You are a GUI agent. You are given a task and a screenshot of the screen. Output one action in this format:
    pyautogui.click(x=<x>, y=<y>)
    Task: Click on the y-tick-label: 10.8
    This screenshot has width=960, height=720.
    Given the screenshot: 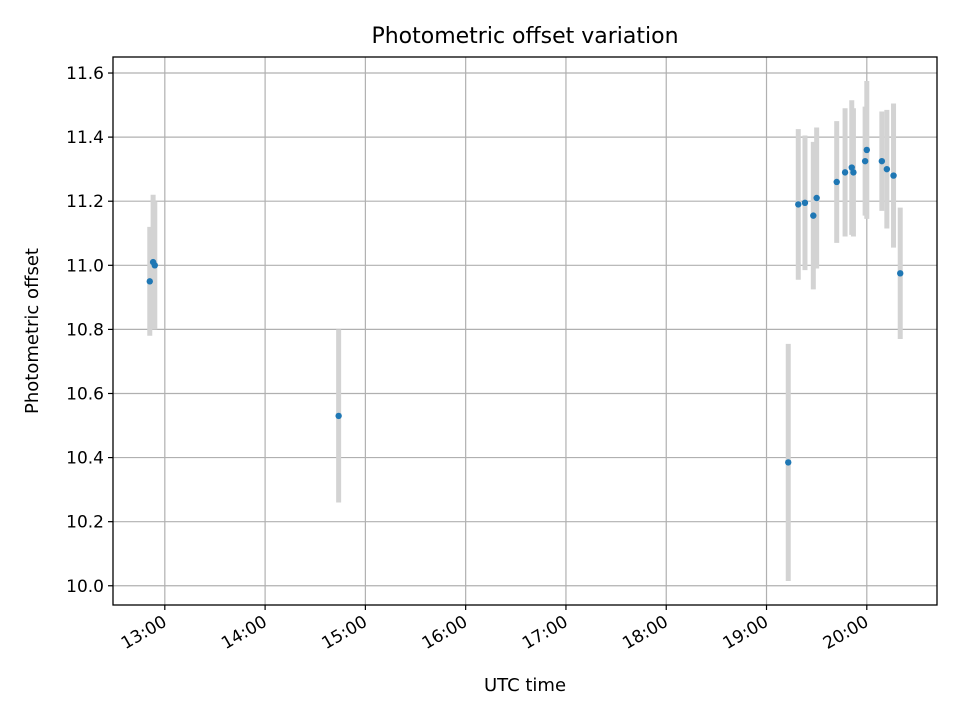 What is the action you would take?
    pyautogui.click(x=85, y=330)
    